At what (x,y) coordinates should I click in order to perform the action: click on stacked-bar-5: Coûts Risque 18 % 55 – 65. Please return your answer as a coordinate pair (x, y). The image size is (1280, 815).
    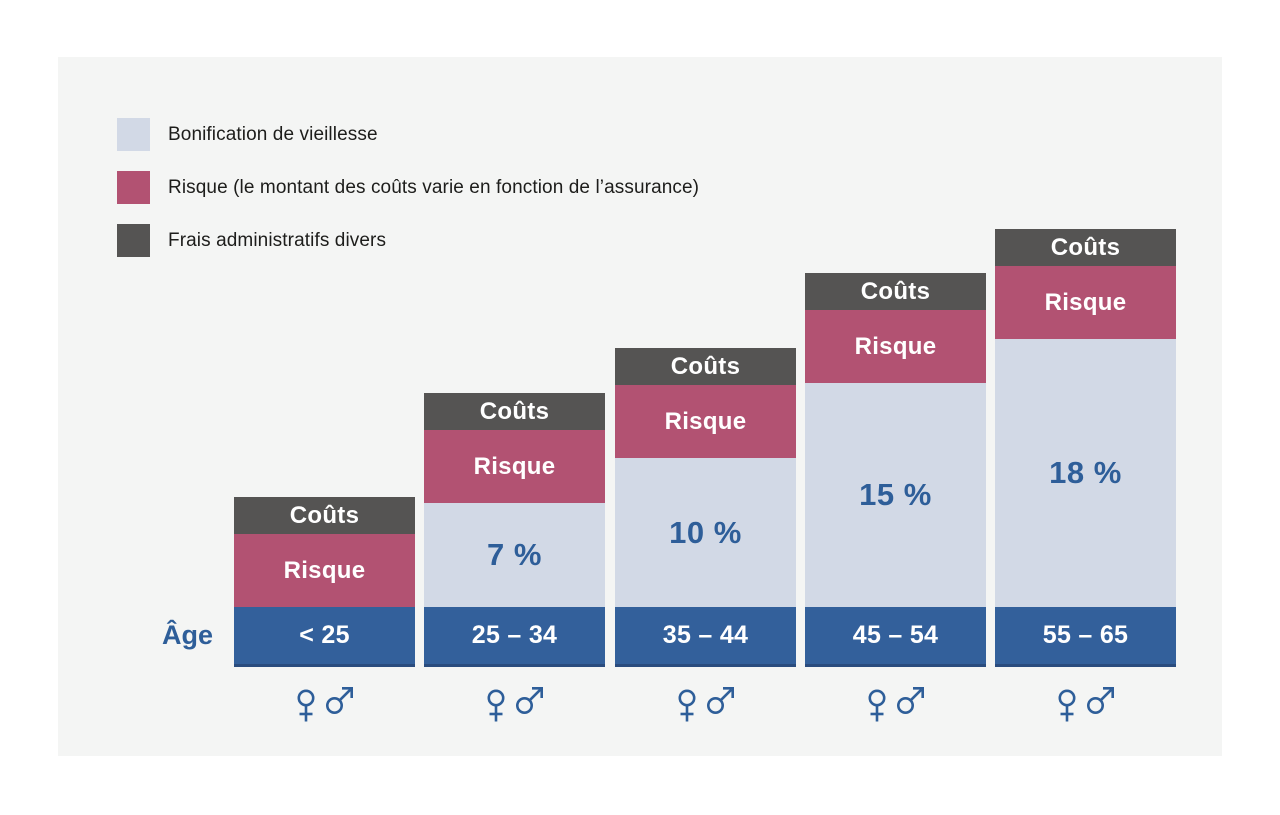
    Looking at the image, I should click on (1085, 448).